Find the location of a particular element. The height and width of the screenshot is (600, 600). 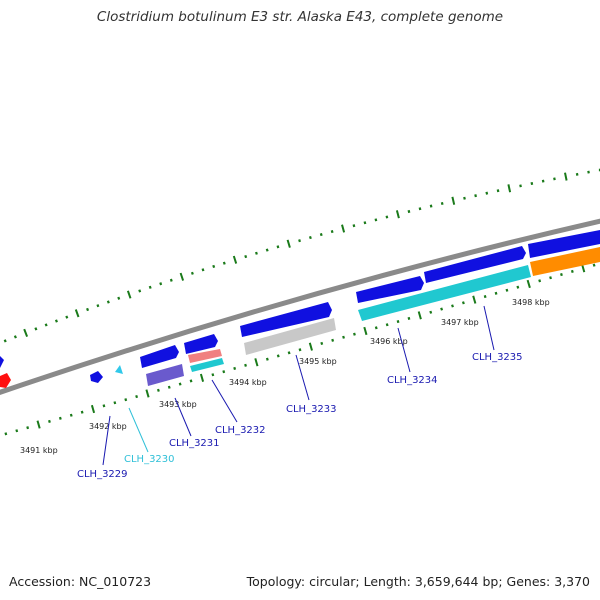

gene-label-clh-3232: CLH_3232 is located at coordinates (240, 430).